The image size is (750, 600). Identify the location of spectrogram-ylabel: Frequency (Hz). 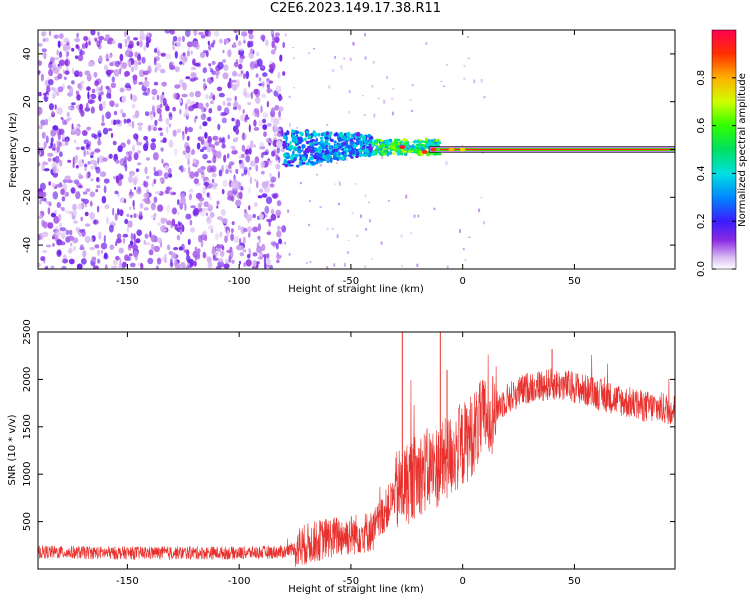
(13, 150).